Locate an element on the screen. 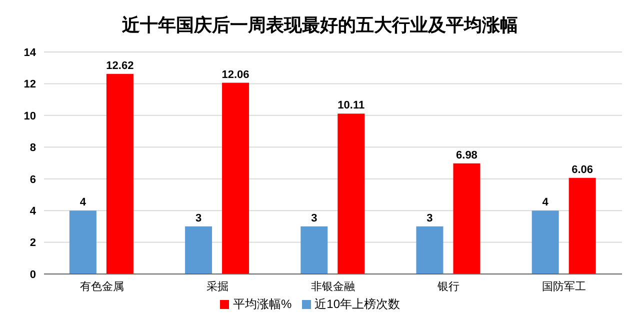 The height and width of the screenshot is (321, 640). y-tick-label: 0 is located at coordinates (33, 274).